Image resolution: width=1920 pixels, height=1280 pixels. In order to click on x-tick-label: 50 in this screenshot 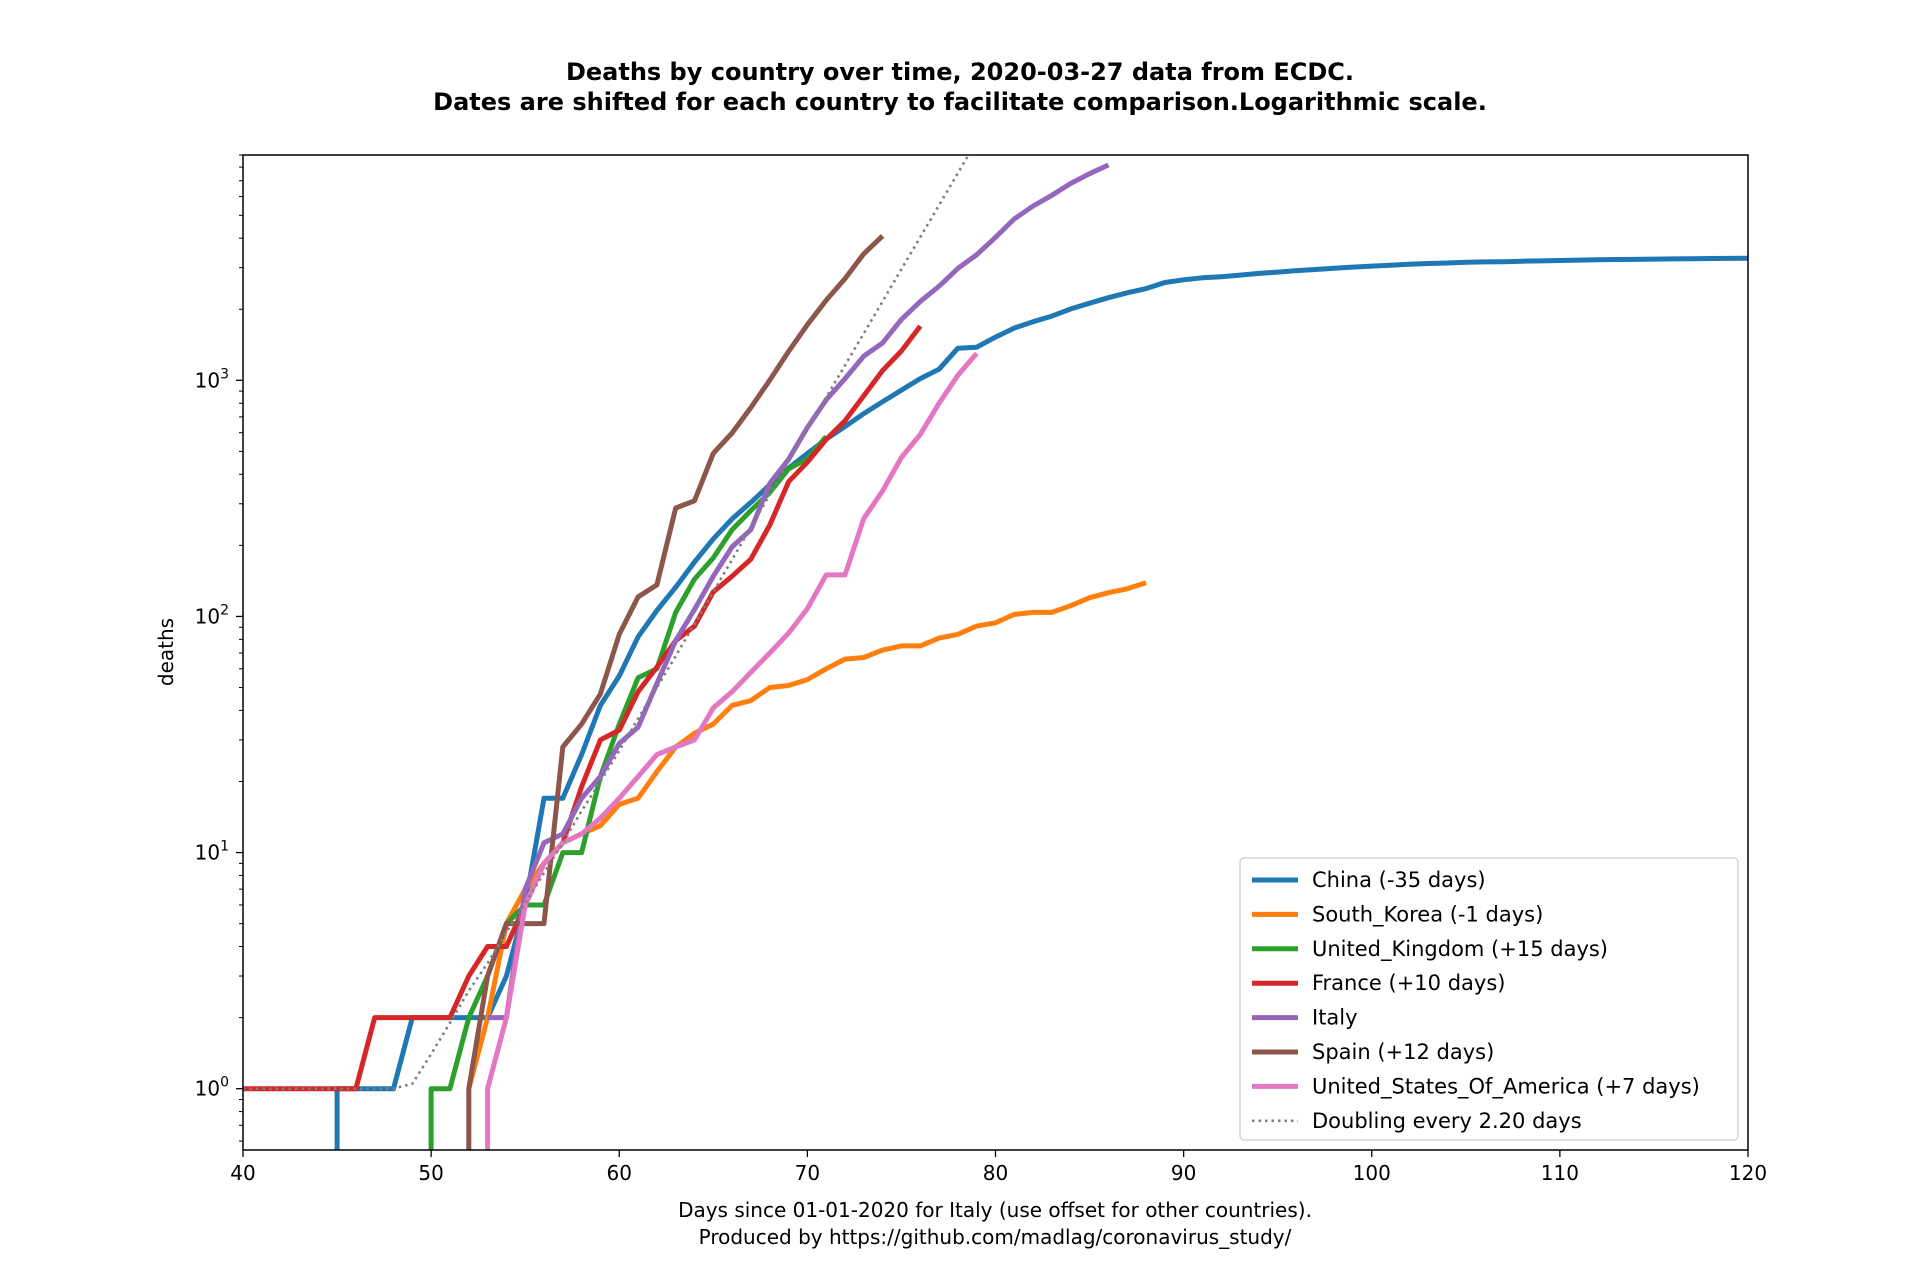, I will do `click(430, 1173)`.